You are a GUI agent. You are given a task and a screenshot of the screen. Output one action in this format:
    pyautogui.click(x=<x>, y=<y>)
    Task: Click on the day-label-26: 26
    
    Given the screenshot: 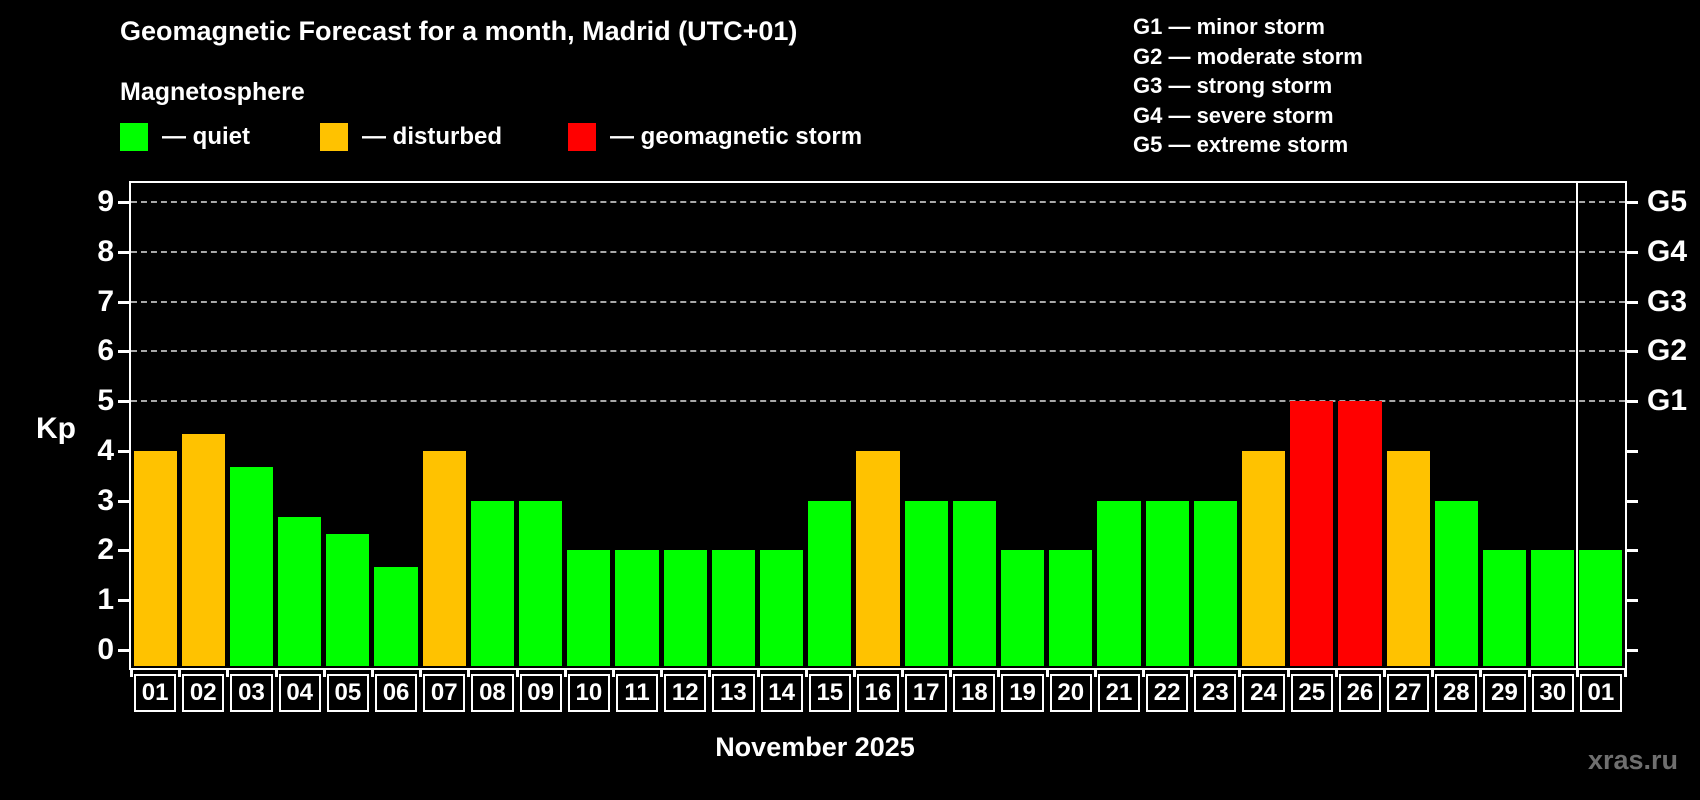 What is the action you would take?
    pyautogui.click(x=1360, y=693)
    